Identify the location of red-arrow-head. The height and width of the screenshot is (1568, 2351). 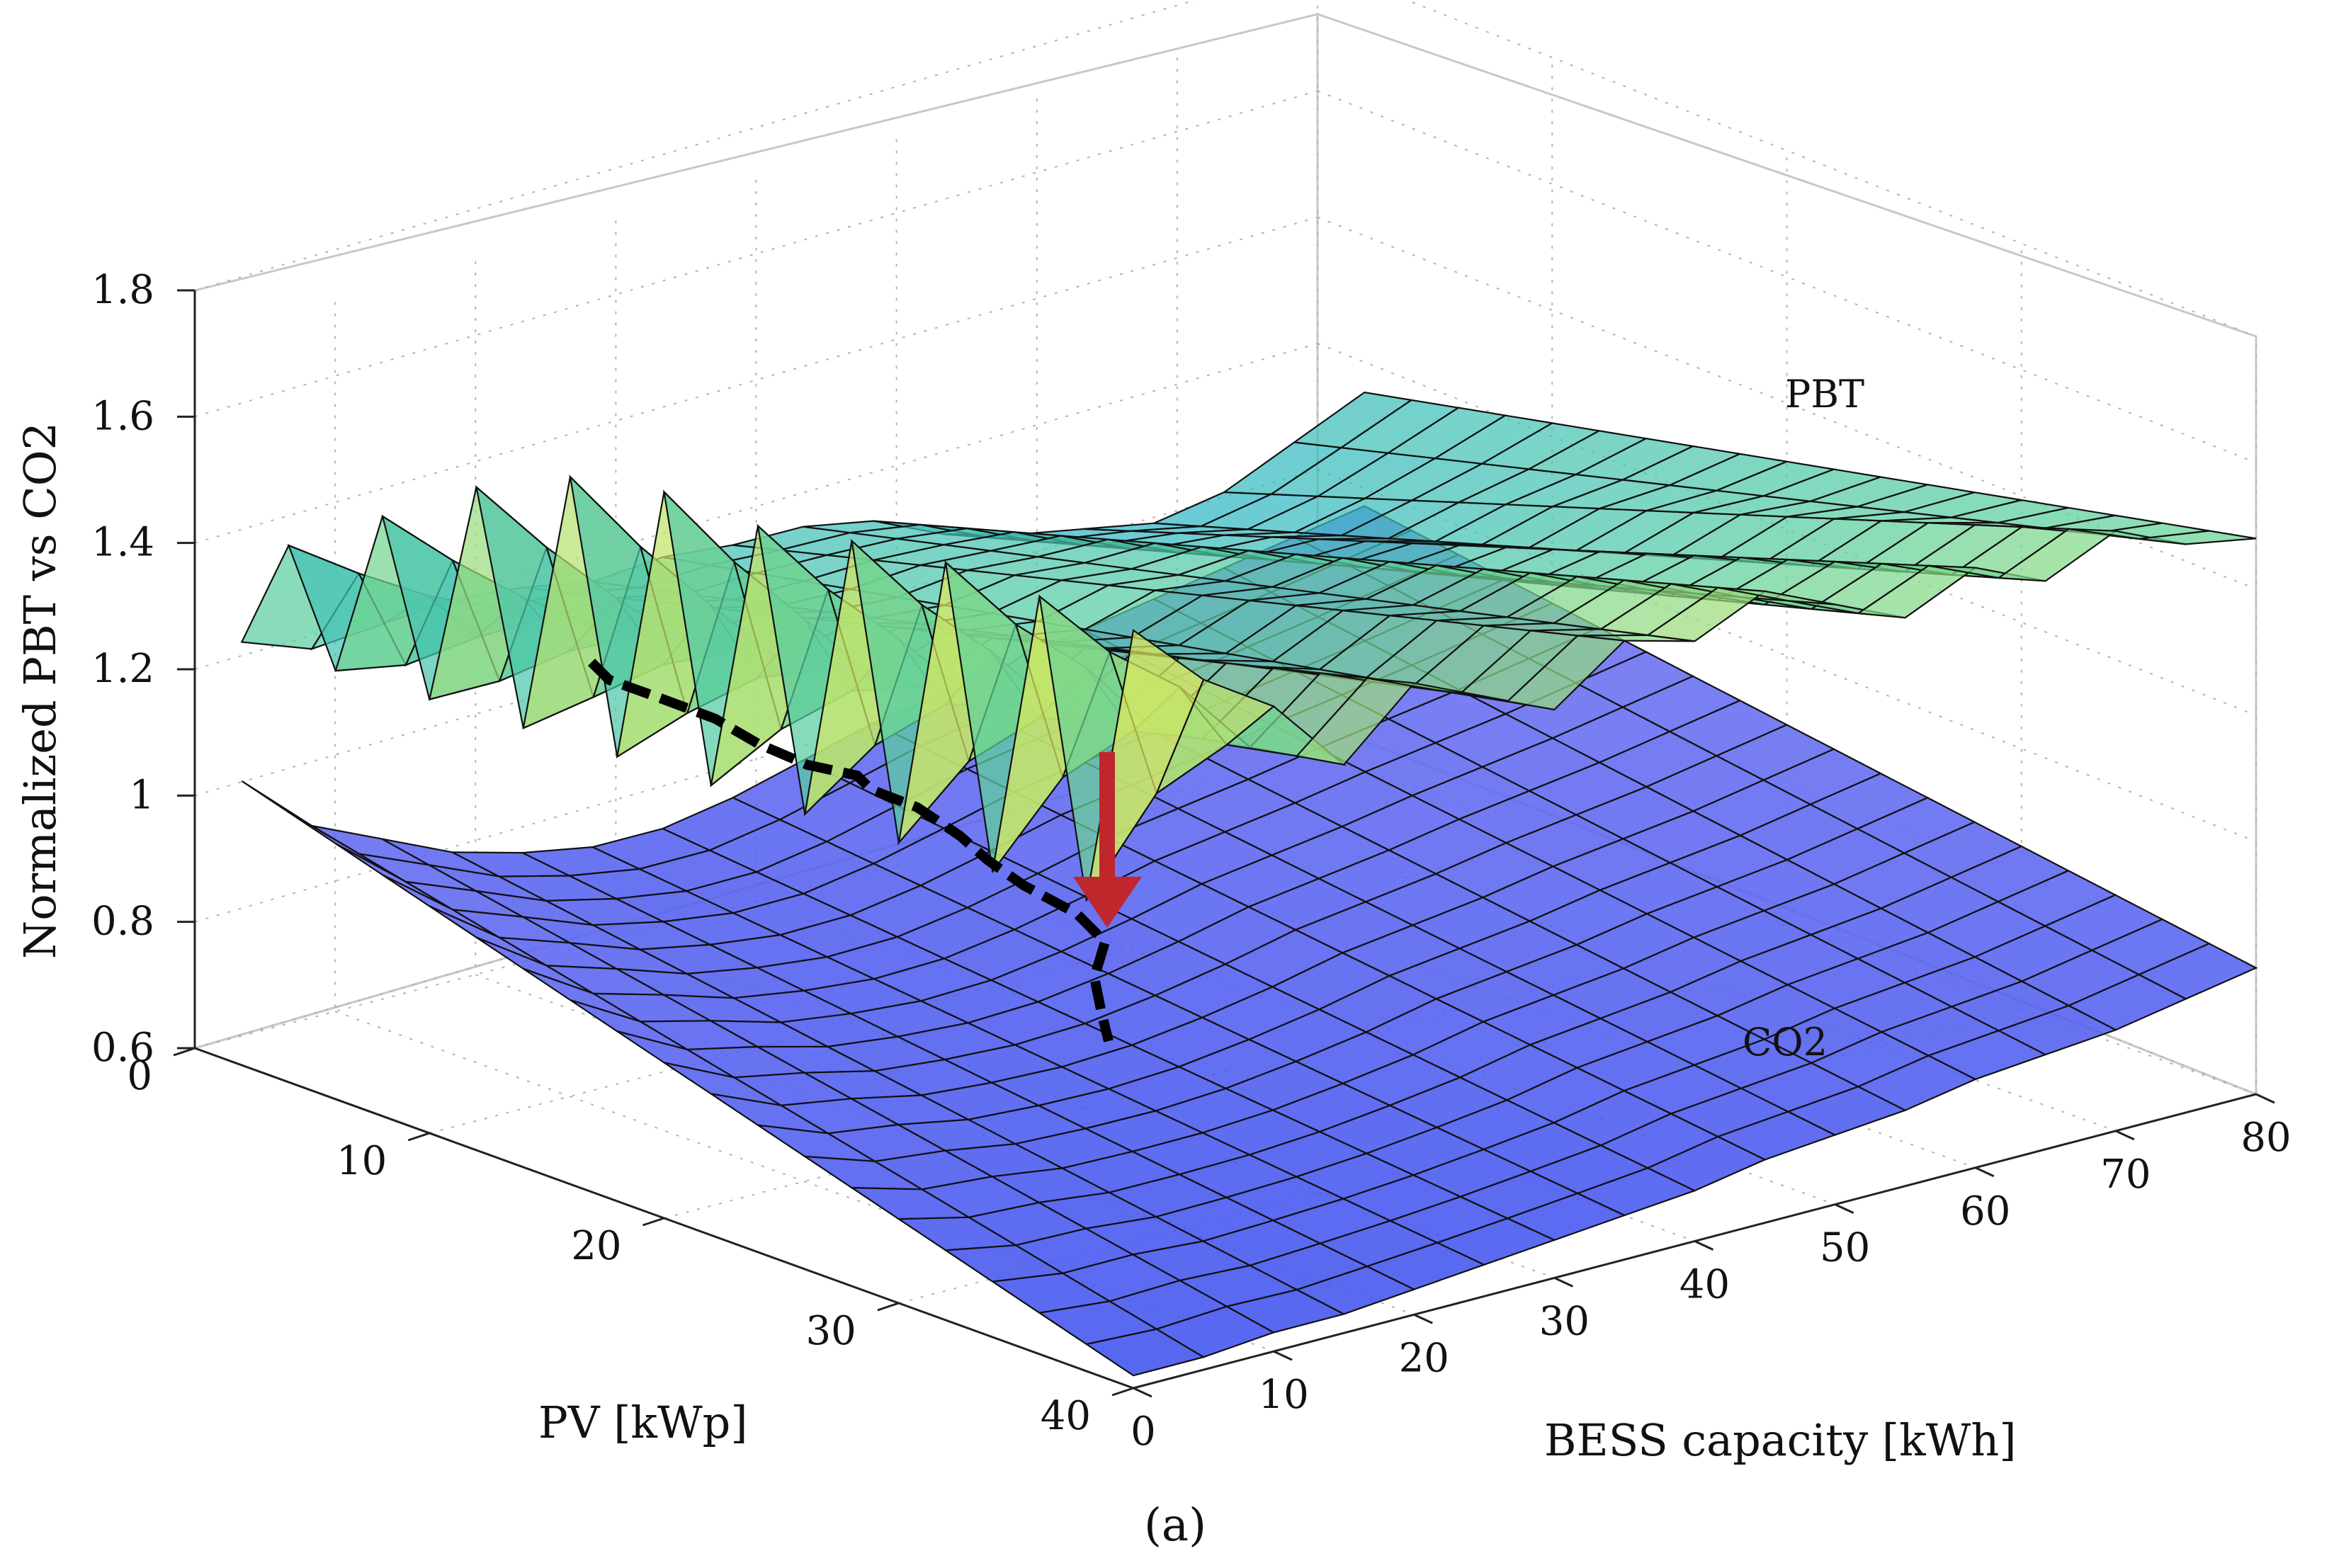
(1107, 902).